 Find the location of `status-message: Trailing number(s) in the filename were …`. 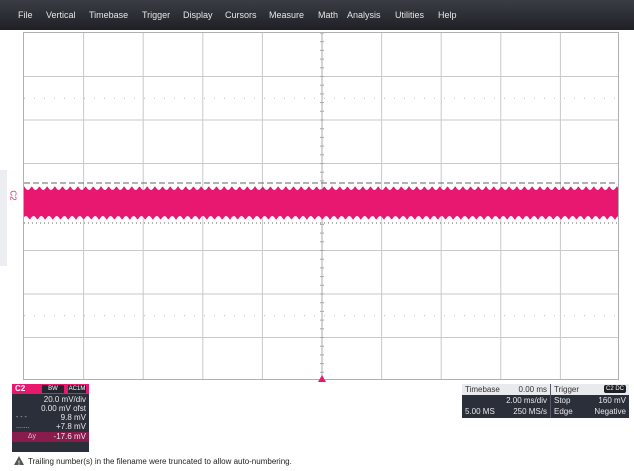

status-message: Trailing number(s) in the filename were … is located at coordinates (160, 461).